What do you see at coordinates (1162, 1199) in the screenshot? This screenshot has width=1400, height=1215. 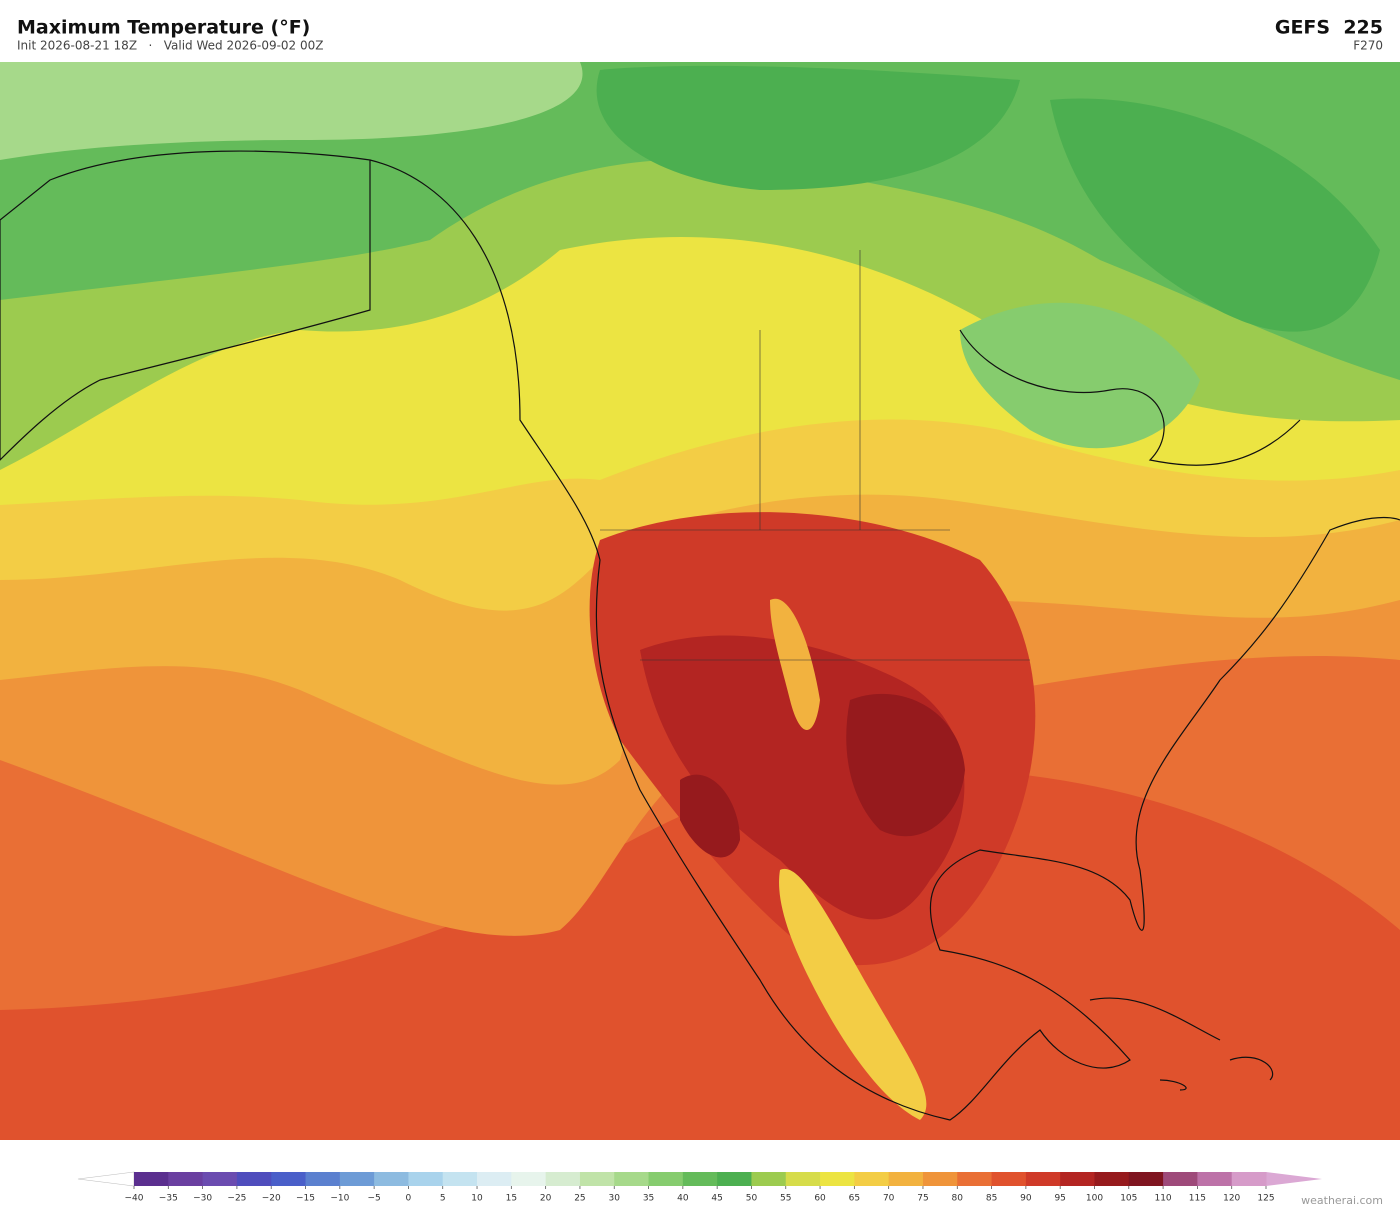 I see `colorbar-tick-label: 110` at bounding box center [1162, 1199].